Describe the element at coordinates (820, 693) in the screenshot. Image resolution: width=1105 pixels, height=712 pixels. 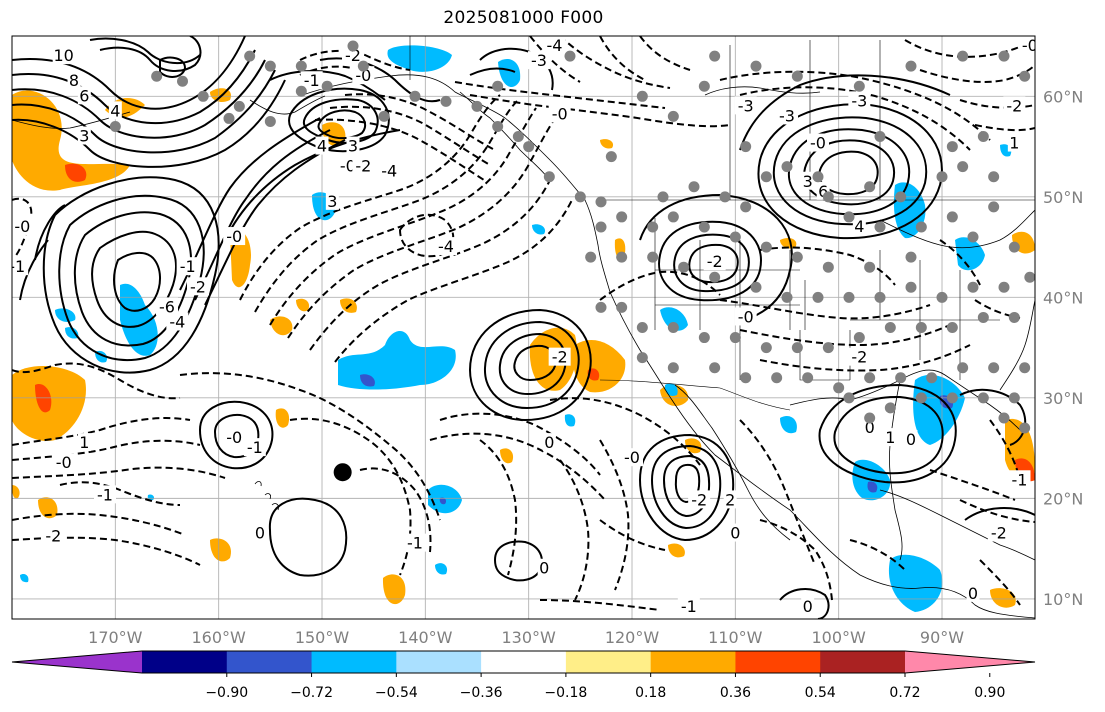
I see `colorbar-tick-label: 0.54` at that location.